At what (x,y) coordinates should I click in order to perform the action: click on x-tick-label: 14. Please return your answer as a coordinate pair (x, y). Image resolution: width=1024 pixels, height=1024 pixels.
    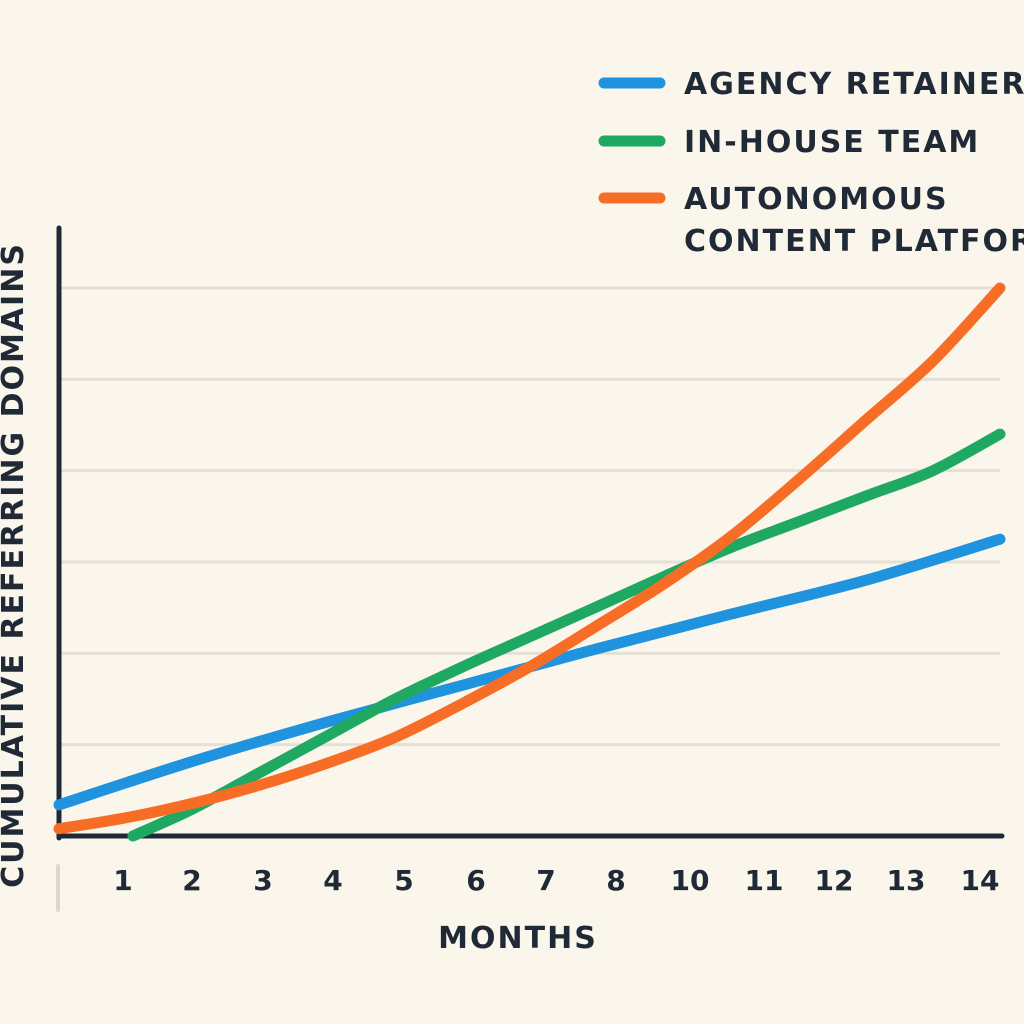
    Looking at the image, I should click on (980, 880).